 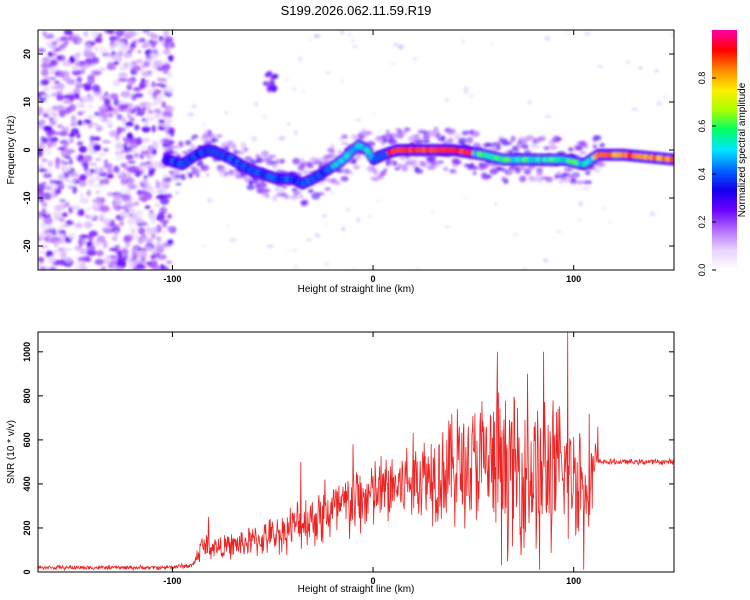 What do you see at coordinates (702, 78) in the screenshot?
I see `colorbar-tick-label: 0.8` at bounding box center [702, 78].